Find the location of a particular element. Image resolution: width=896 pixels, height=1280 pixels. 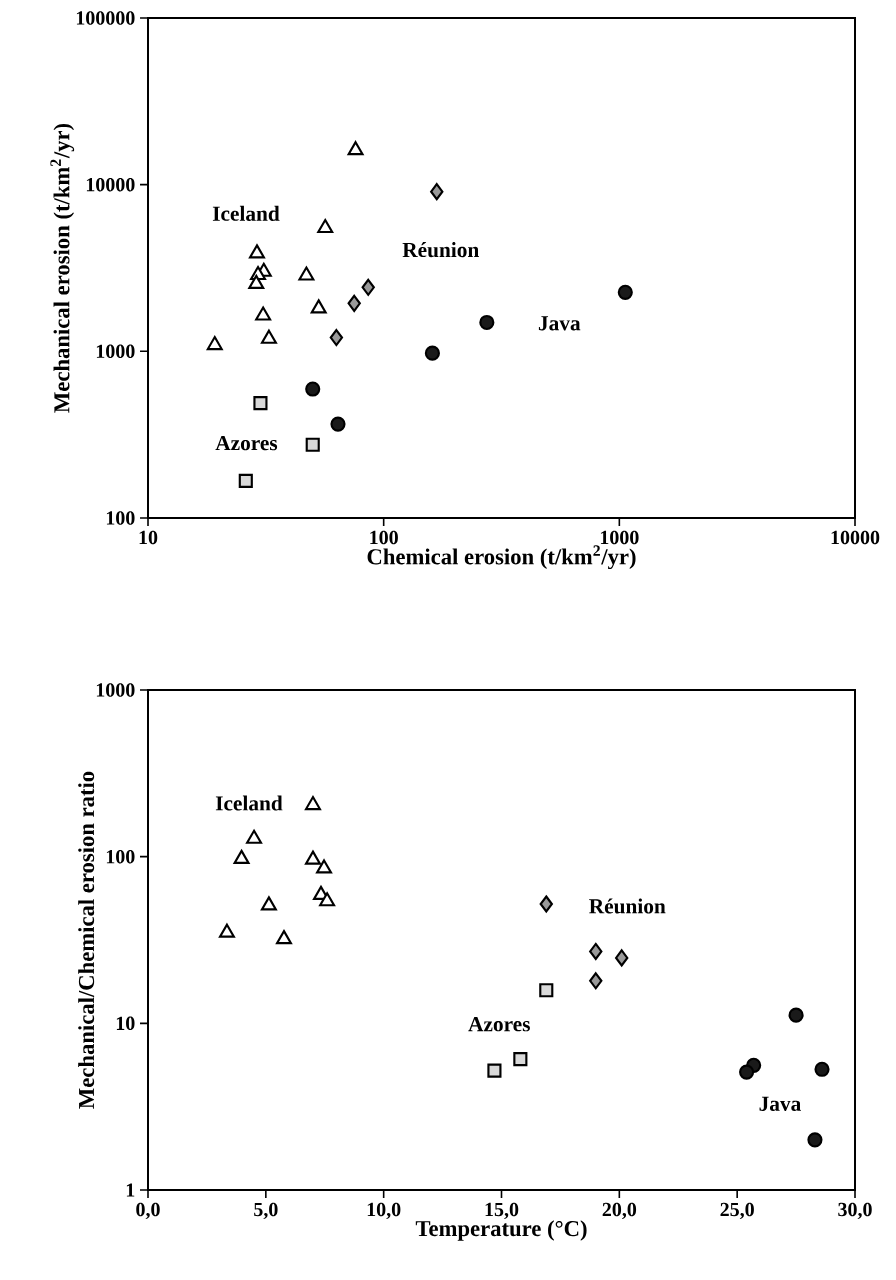

y-axis-title: Mechanical erosion (t/km$^{2}$/yr) is located at coordinates (62, 268).